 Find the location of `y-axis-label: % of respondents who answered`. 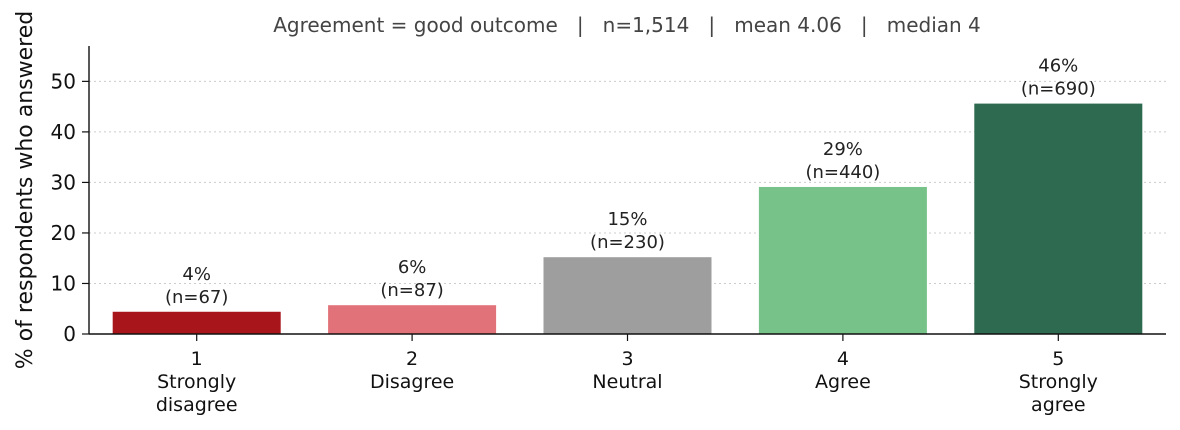

y-axis-label: % of respondents who answered is located at coordinates (25, 190).